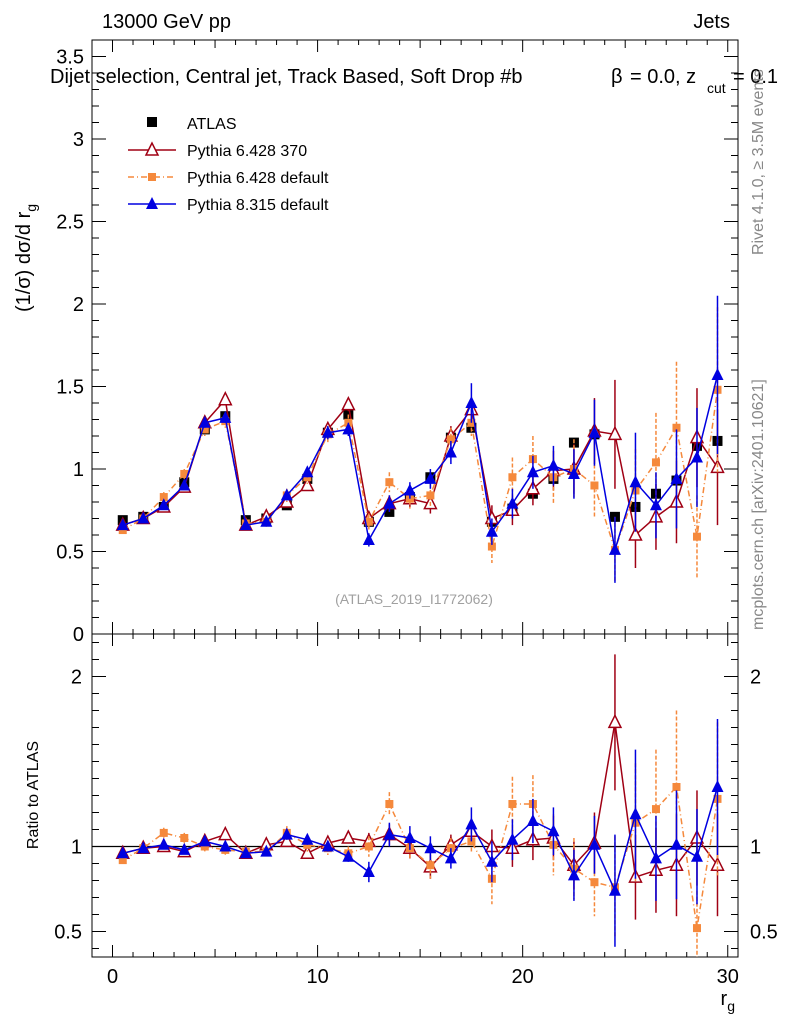 Image resolution: width=786 pixels, height=1024 pixels. What do you see at coordinates (76, 678) in the screenshot?
I see `ratio-ytick-label: 2` at bounding box center [76, 678].